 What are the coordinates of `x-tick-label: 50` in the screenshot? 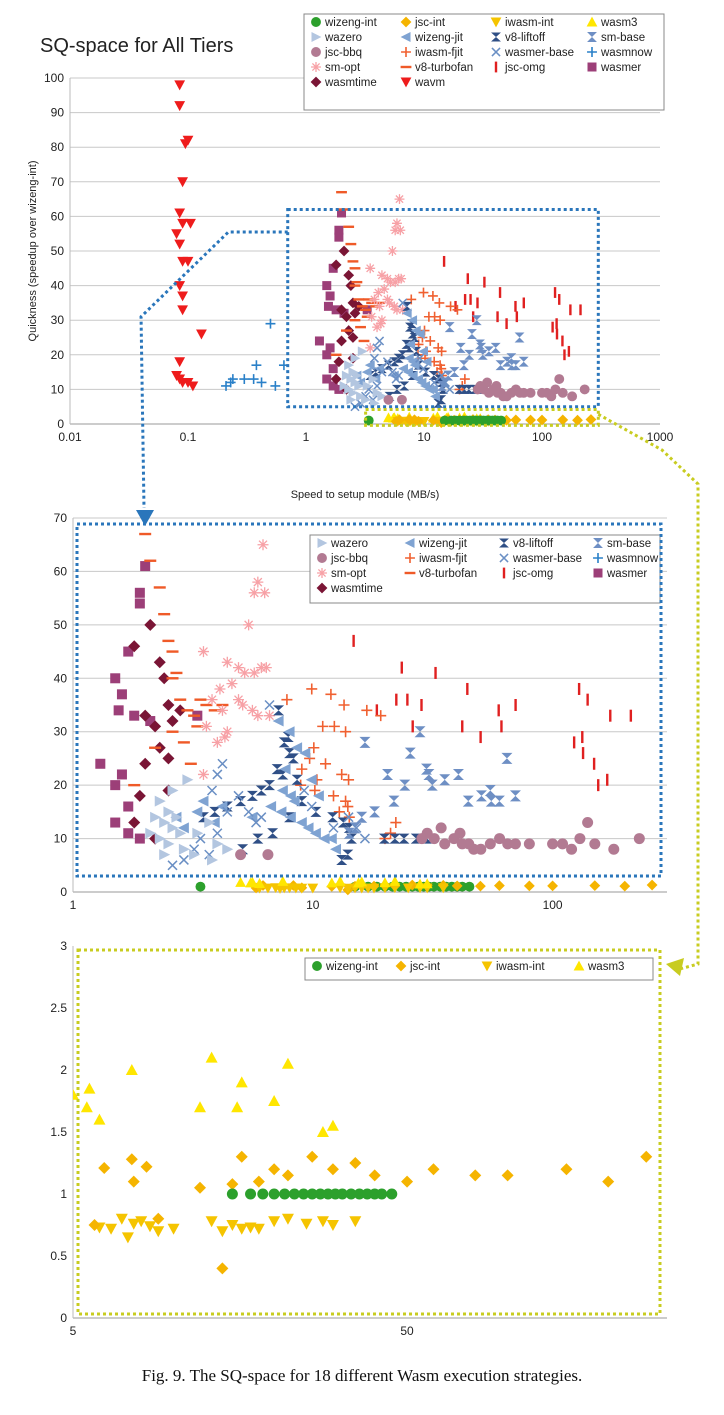 It's located at (407, 1331).